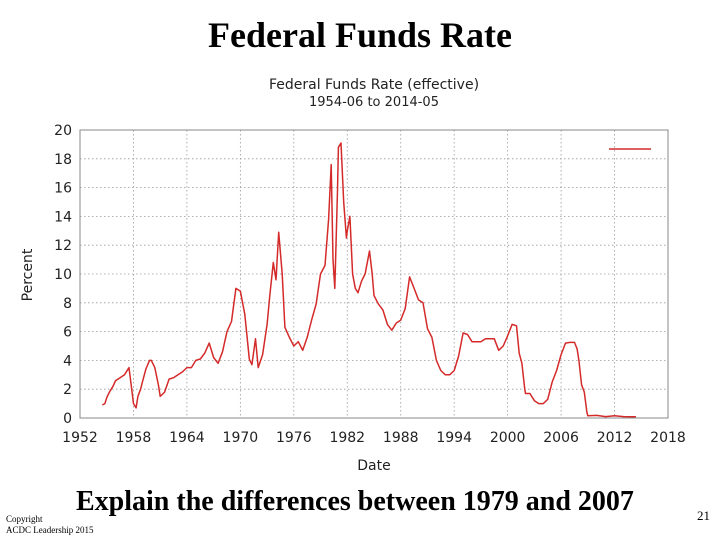  What do you see at coordinates (67, 390) in the screenshot?
I see `y-tick-label: 2` at bounding box center [67, 390].